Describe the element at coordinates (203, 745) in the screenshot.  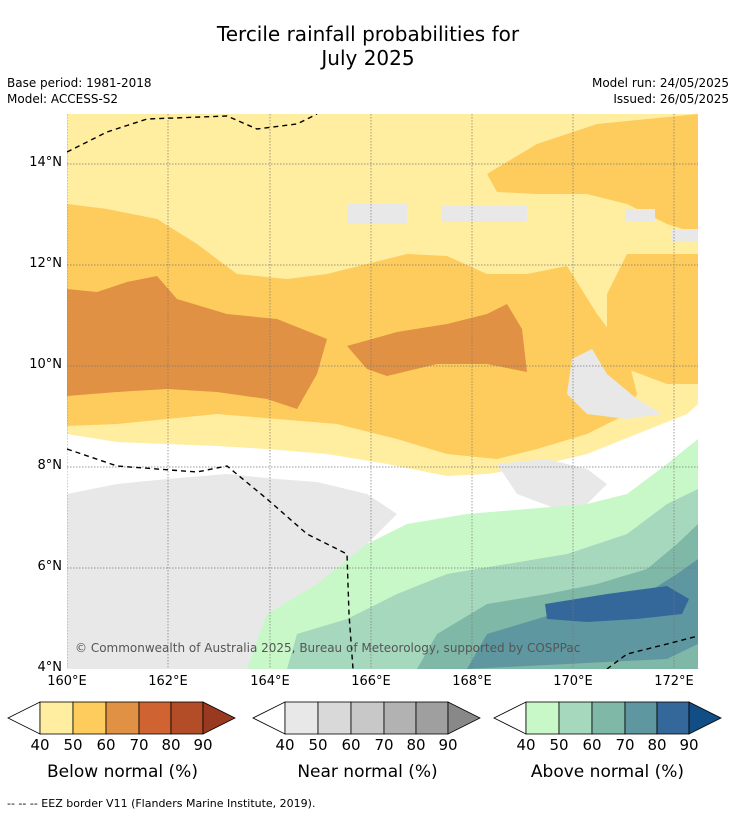
I see `below-tick-90: 90` at that location.